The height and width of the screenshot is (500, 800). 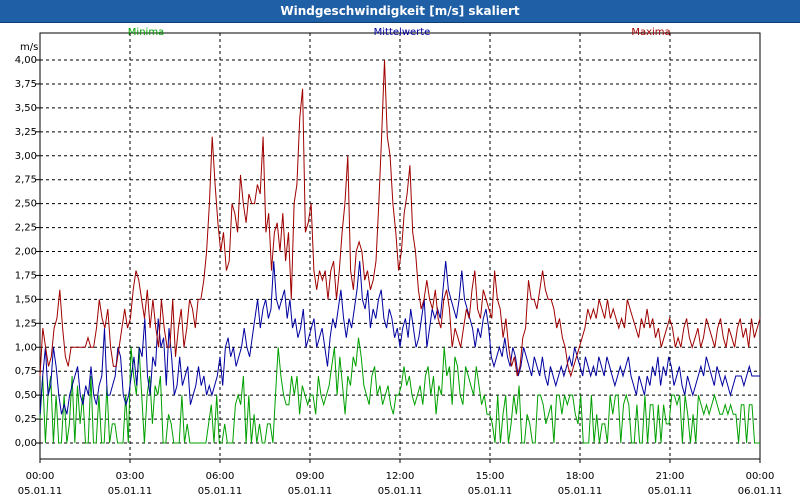 What do you see at coordinates (26, 323) in the screenshot?
I see `y-tick-label: 1,25` at bounding box center [26, 323].